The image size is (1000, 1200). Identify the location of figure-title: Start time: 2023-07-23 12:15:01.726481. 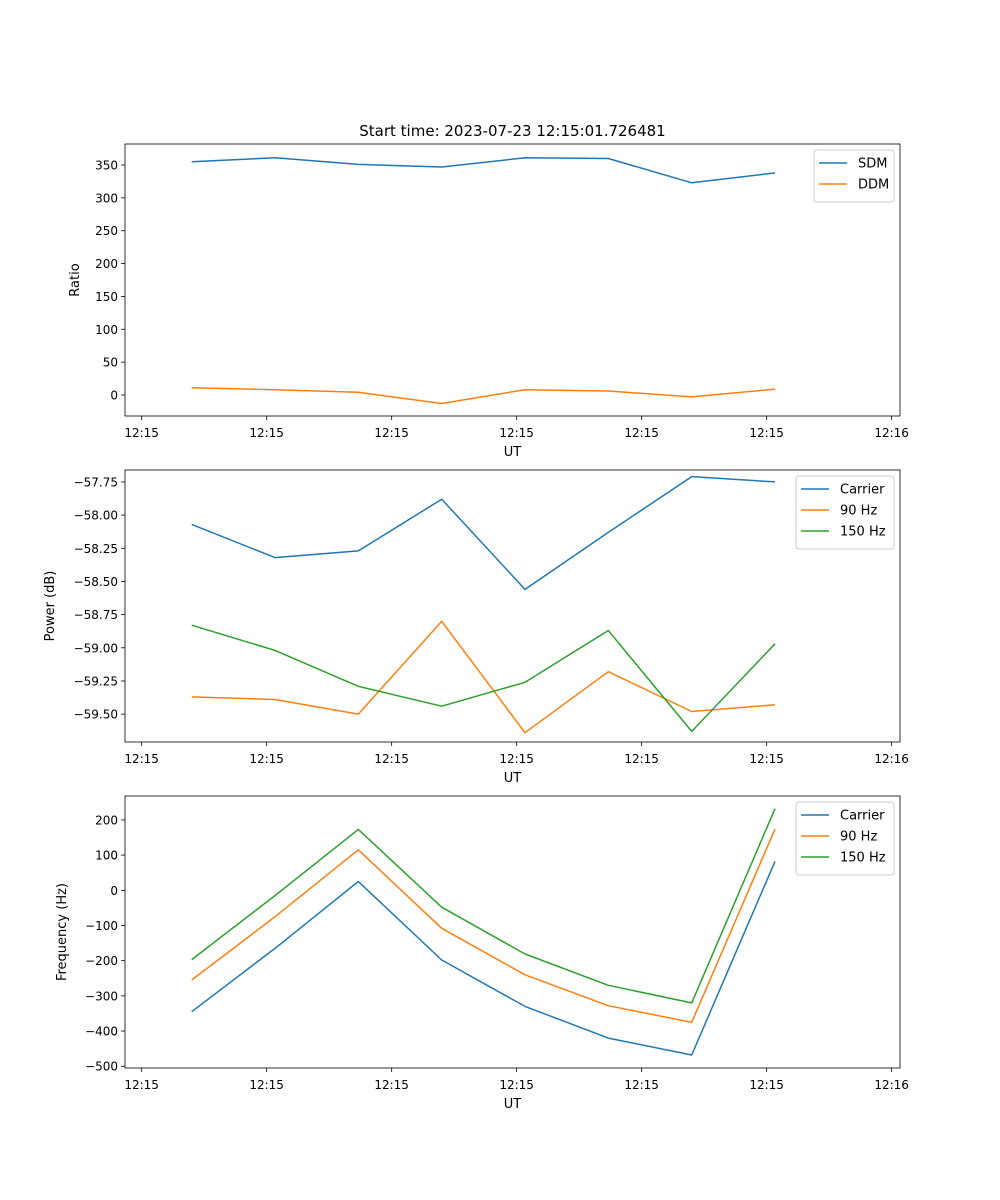
(512, 131).